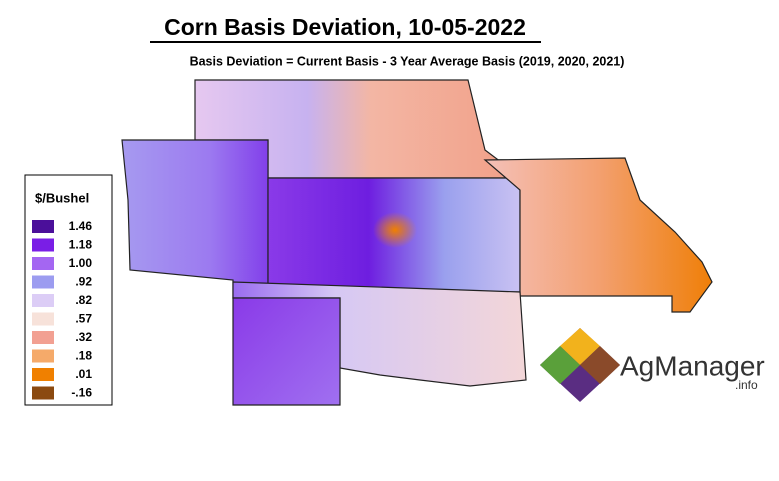 This screenshot has width=779, height=481. I want to click on logo-leaf, so click(560, 365).